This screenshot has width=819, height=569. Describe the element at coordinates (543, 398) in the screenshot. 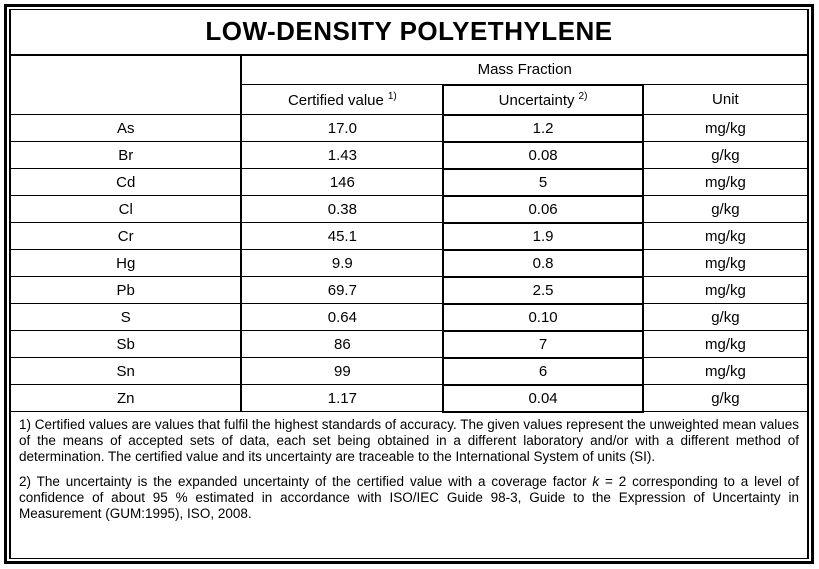

I see `uncertainty-cell: 0.04` at that location.